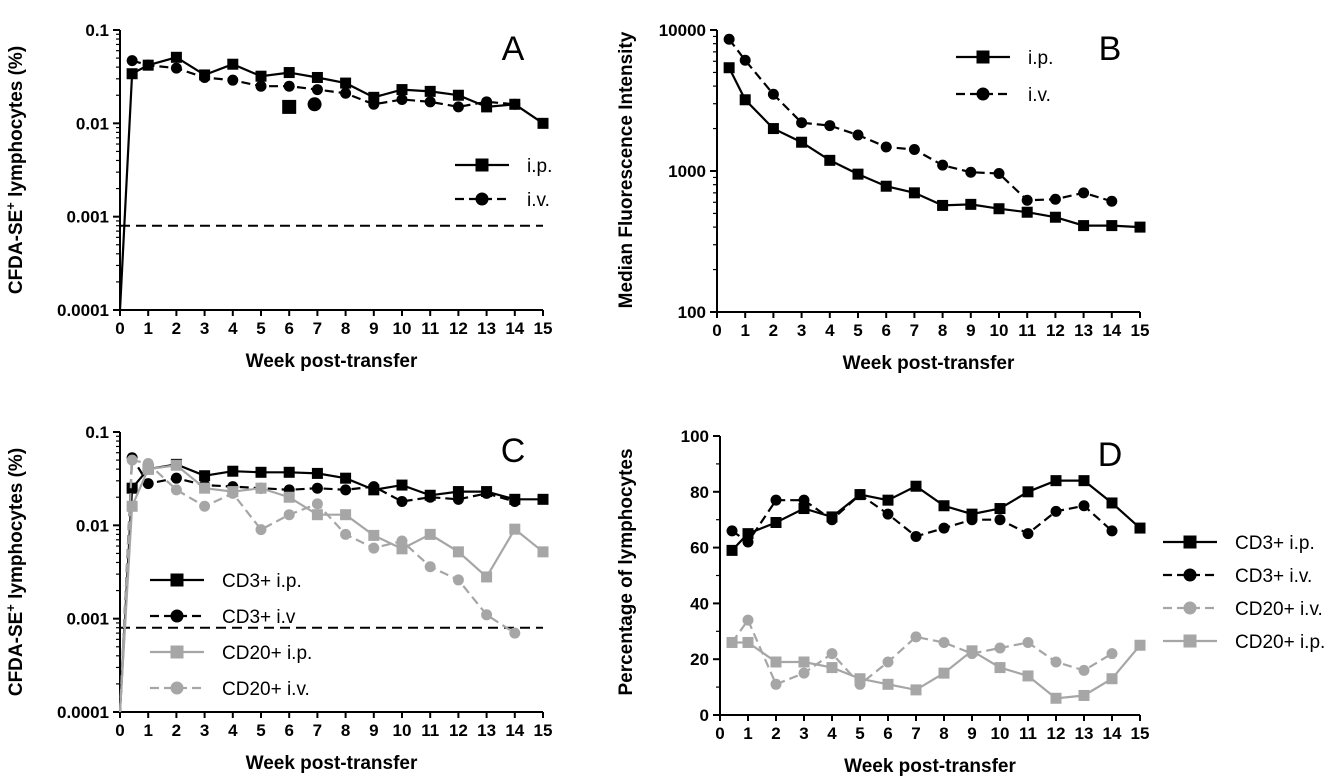  Describe the element at coordinates (260, 730) in the screenshot. I see `x-tick-label: 5` at that location.